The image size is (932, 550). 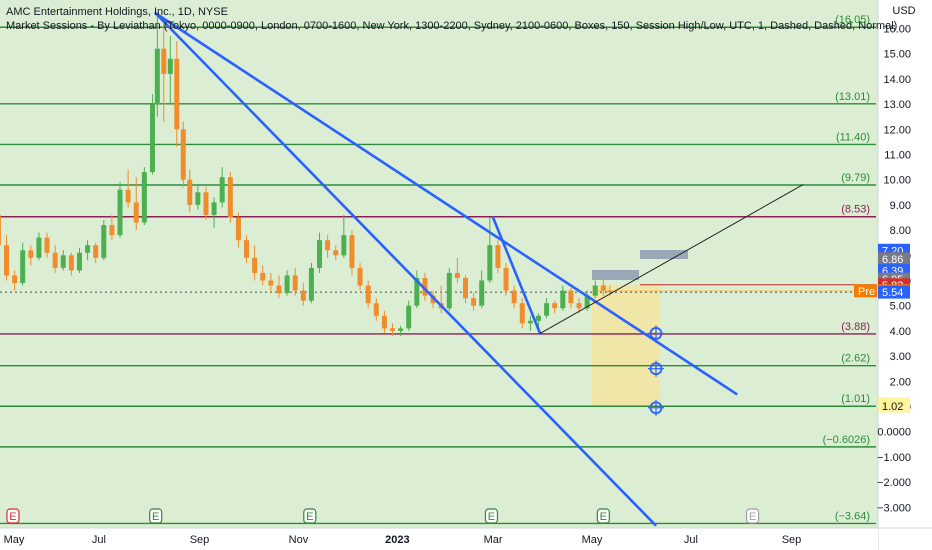 I want to click on target-zone, so click(x=626, y=345).